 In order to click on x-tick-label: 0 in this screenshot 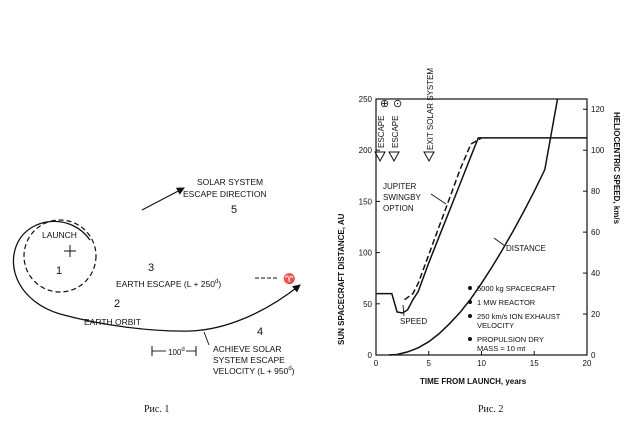, I will do `click(376, 363)`.